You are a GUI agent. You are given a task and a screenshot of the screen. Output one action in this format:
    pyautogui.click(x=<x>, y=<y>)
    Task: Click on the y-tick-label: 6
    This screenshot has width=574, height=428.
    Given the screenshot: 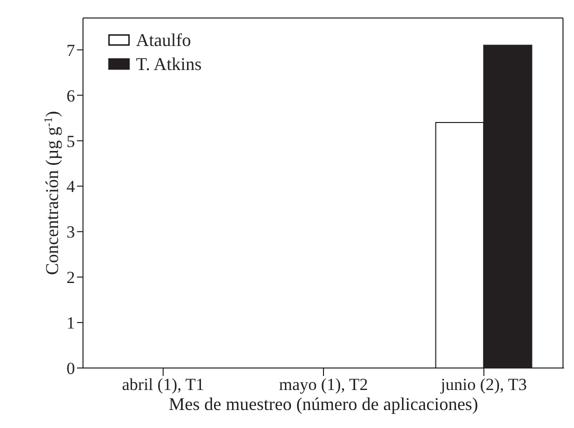 What is the action you would take?
    pyautogui.click(x=70, y=96)
    